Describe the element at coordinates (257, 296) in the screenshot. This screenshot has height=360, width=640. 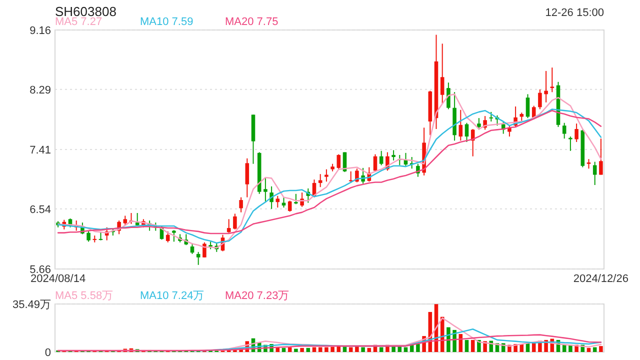
I see `legend-label: MA20 7.23万` at that location.